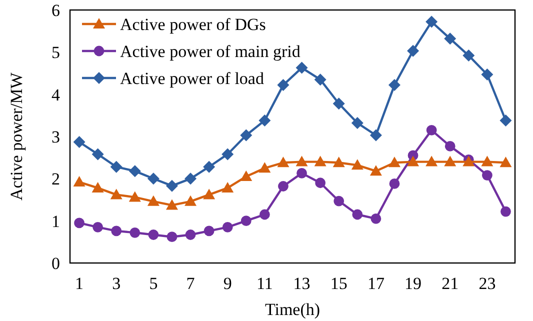  What do you see at coordinates (56, 136) in the screenshot?
I see `y-tick-label: 3` at bounding box center [56, 136].